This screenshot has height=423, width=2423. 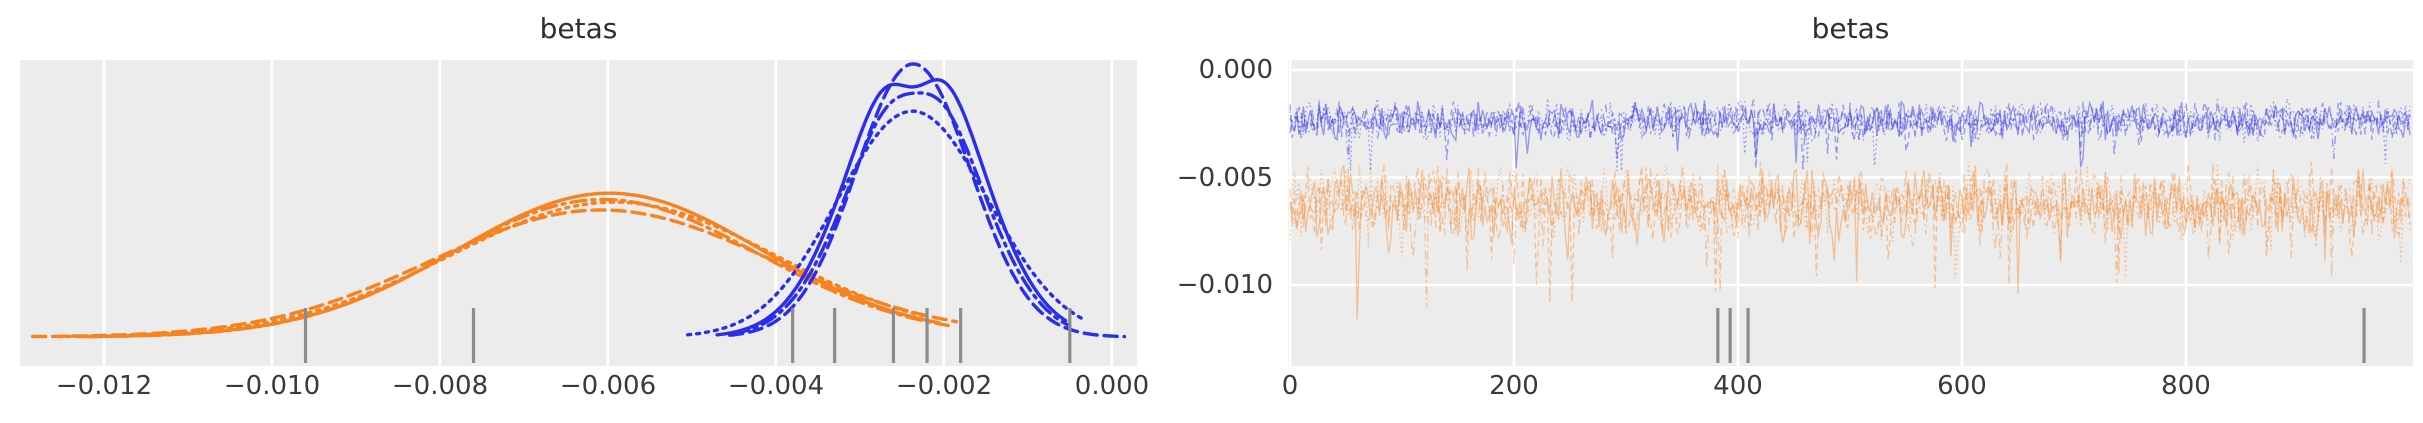 I want to click on trace-panel-title: betas, so click(x=1850, y=28).